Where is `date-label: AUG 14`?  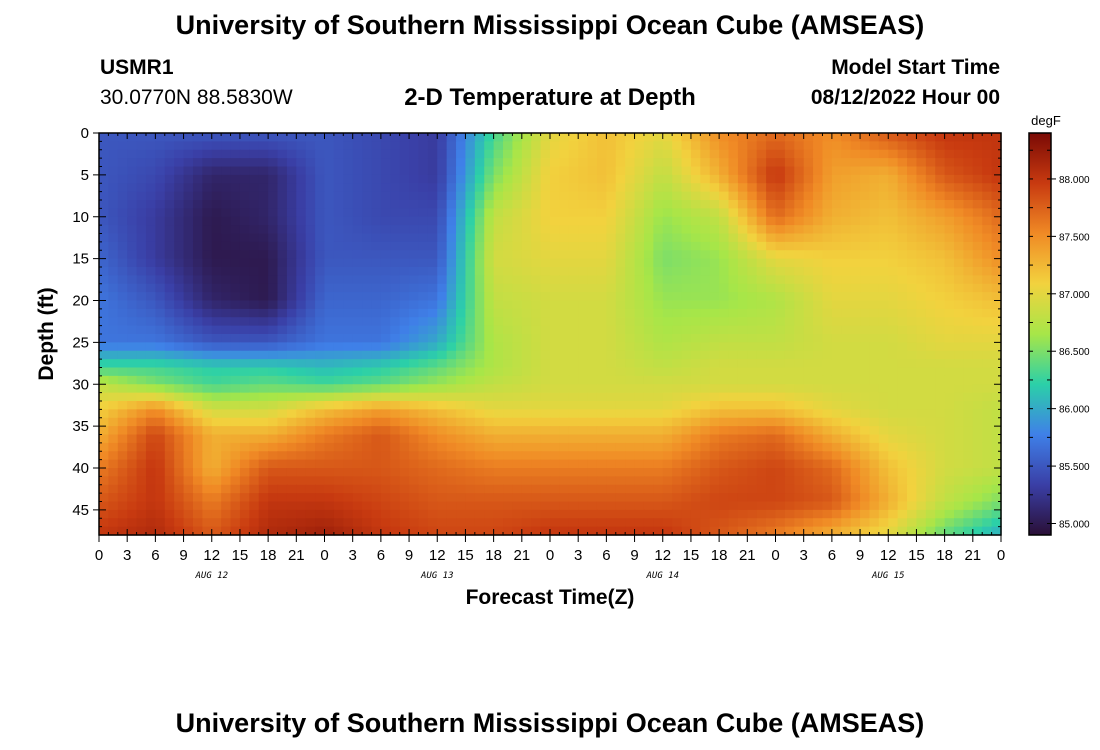
date-label: AUG 14 is located at coordinates (662, 576).